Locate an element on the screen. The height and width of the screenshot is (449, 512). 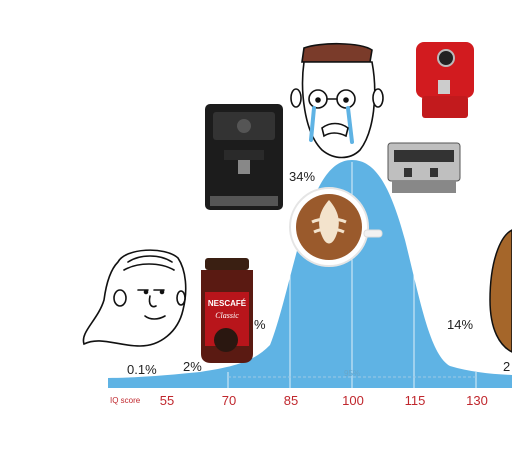
span-label: 95% is located at coordinates (352, 373).